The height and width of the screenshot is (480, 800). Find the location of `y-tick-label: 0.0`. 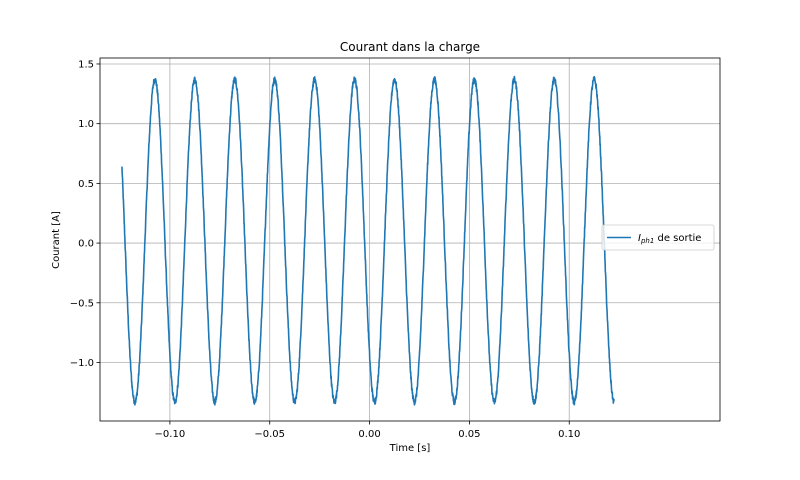

y-tick-label: 0.0 is located at coordinates (86, 244).